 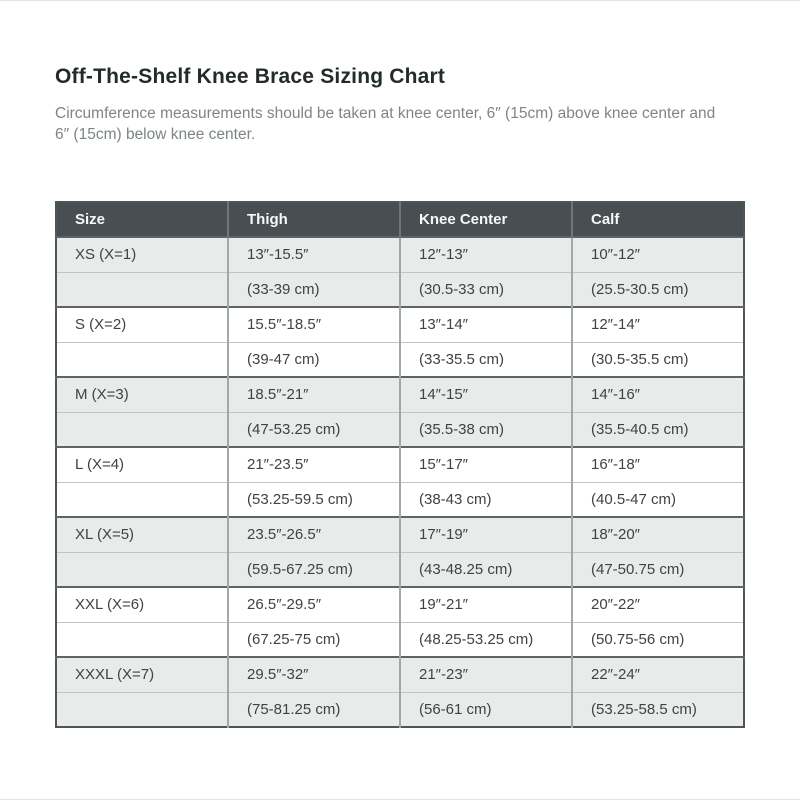 What do you see at coordinates (313, 674) in the screenshot?
I see `thigh-inches: 29.5″-32″` at bounding box center [313, 674].